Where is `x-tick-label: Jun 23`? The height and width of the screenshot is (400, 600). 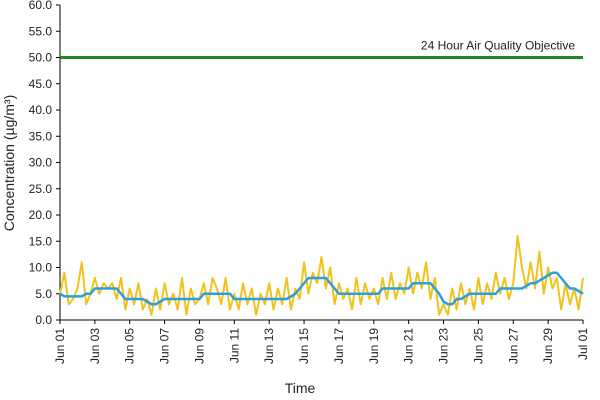
x-tick-label: Jun 23 is located at coordinates (444, 346).